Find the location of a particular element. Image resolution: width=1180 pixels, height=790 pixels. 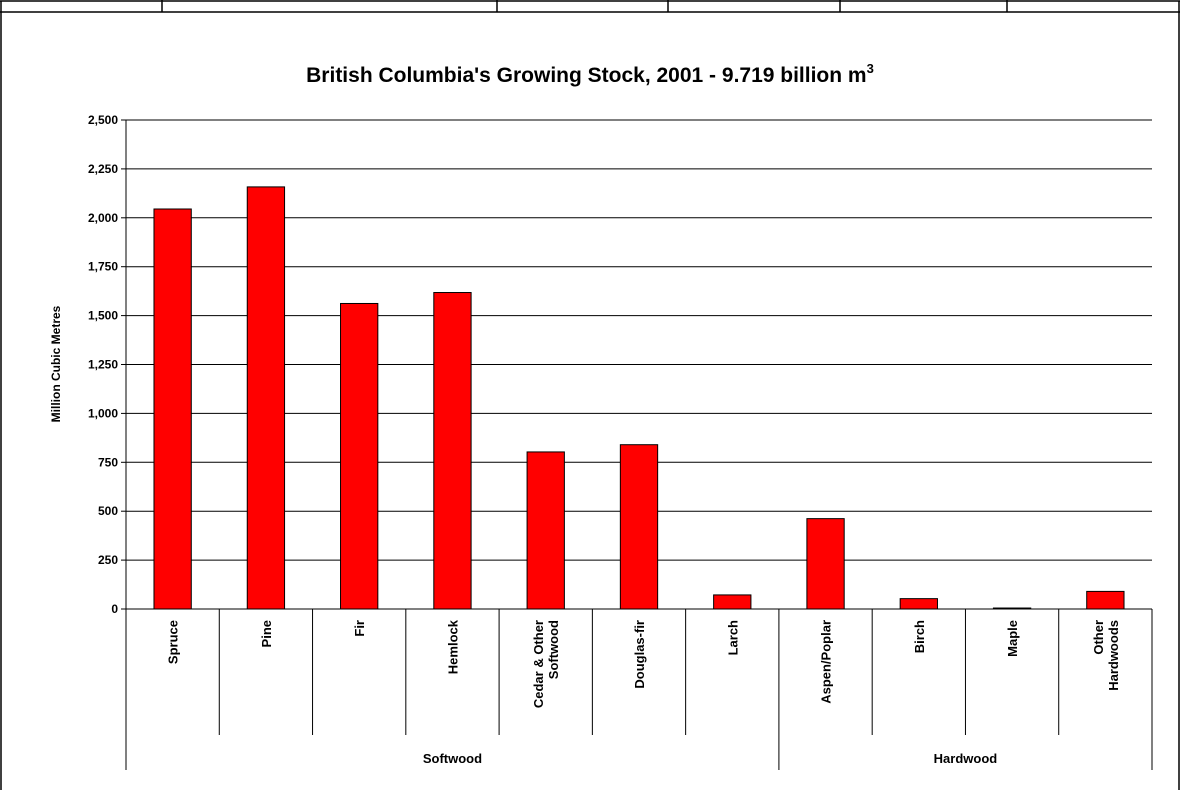

chart-title-superscript: 3 is located at coordinates (870, 68).